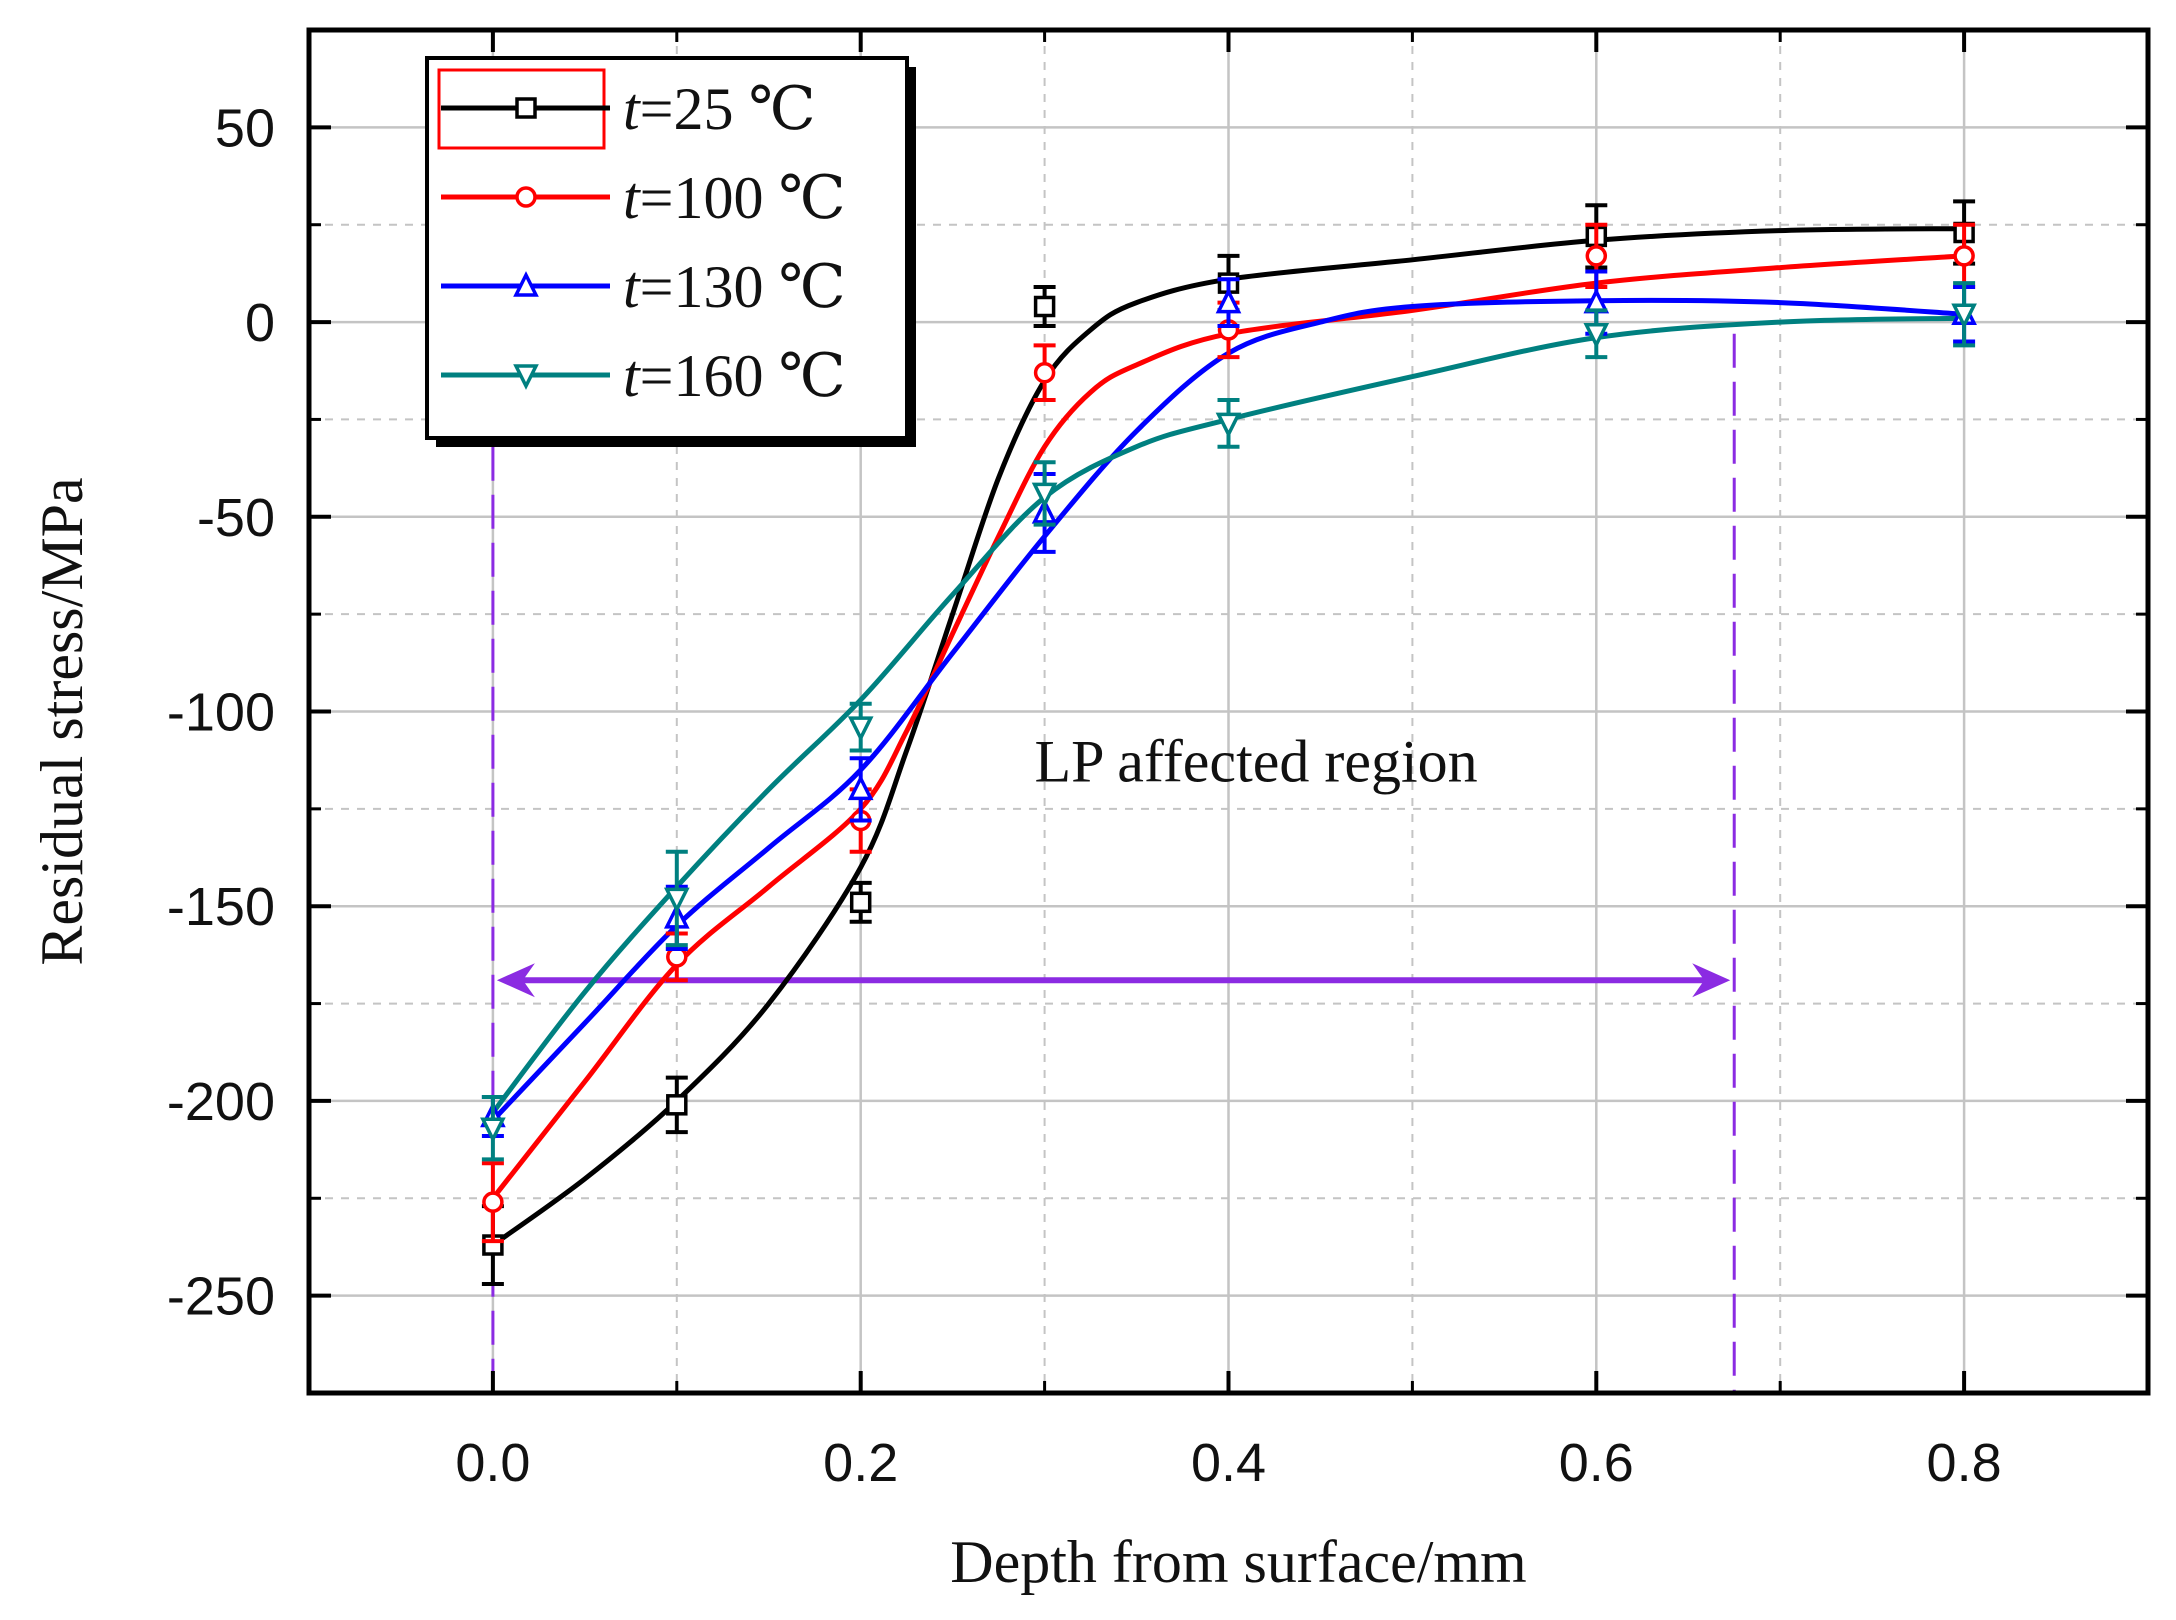 The image size is (2176, 1620). Describe the element at coordinates (245, 128) in the screenshot. I see `y-tick-label: 50` at that location.